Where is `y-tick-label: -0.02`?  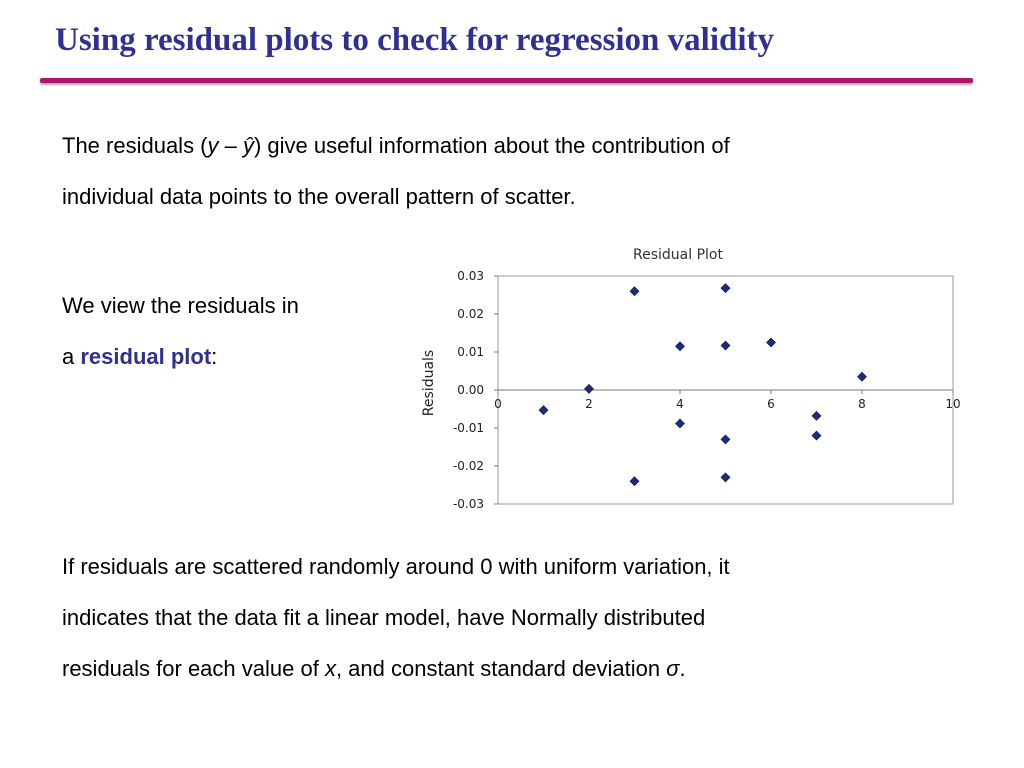 y-tick-label: -0.02 is located at coordinates (468, 466).